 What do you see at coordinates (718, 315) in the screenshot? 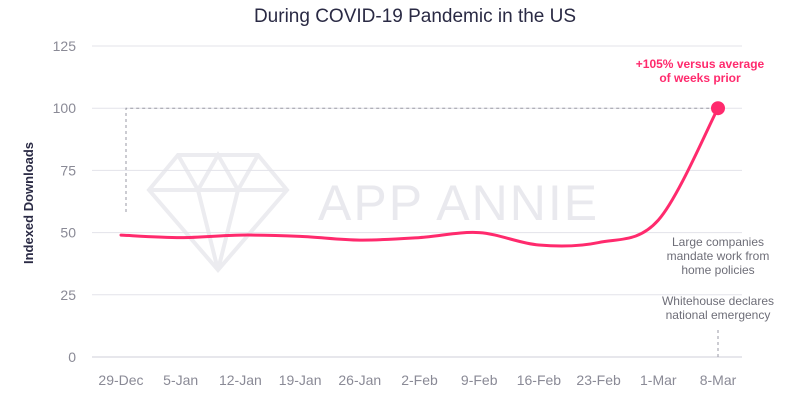
I see `annotation-line: national emergency` at bounding box center [718, 315].